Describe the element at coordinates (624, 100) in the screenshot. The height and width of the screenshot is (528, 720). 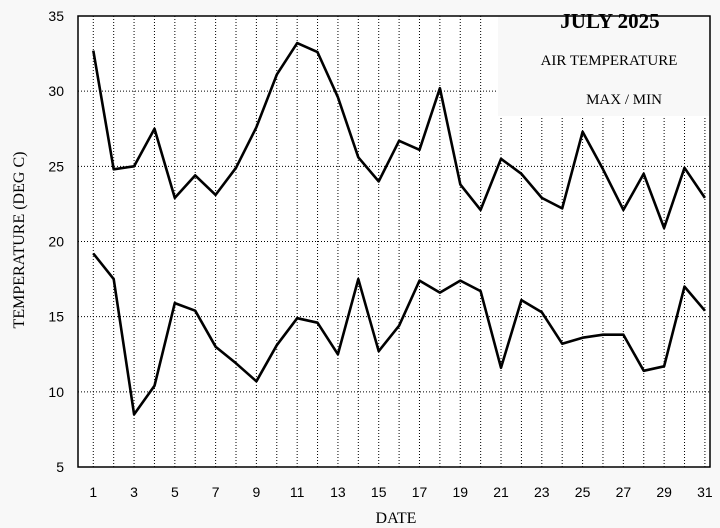
I see `chart-subtitle-2: MAX / MIN` at that location.